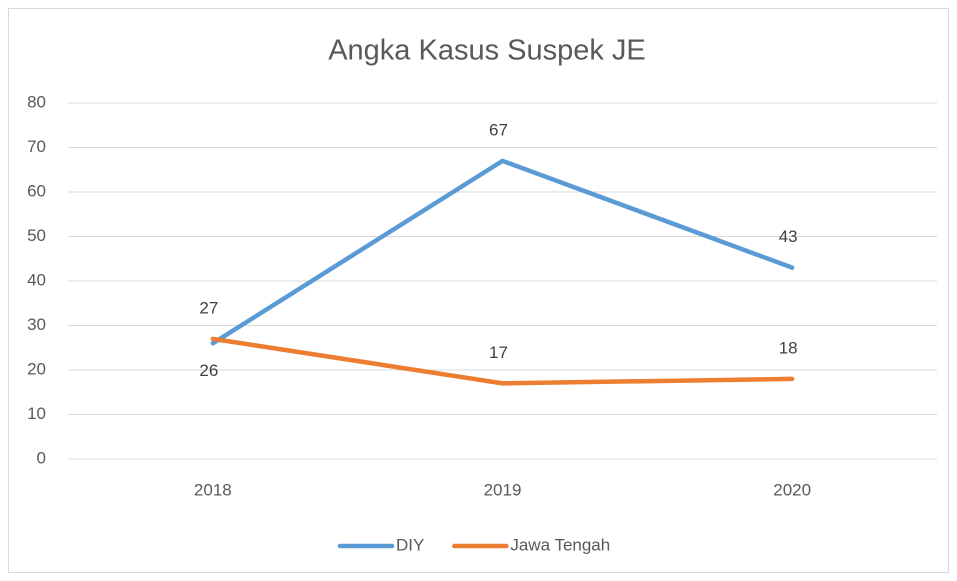 This screenshot has width=957, height=581. Describe the element at coordinates (36, 146) in the screenshot. I see `y-tick-label: 70` at that location.